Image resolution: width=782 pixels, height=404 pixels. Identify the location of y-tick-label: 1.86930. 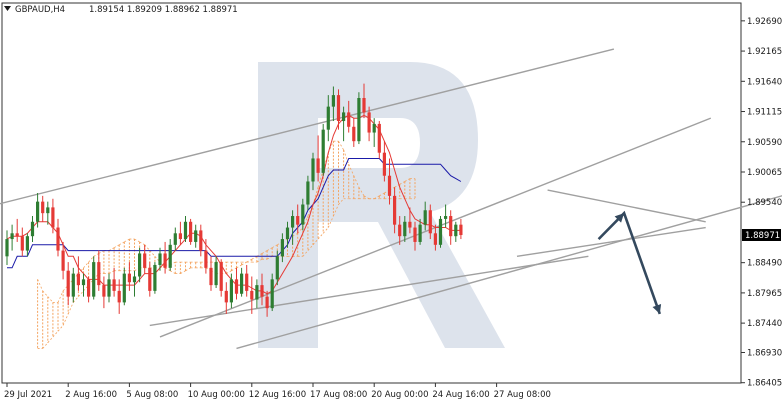
(764, 353).